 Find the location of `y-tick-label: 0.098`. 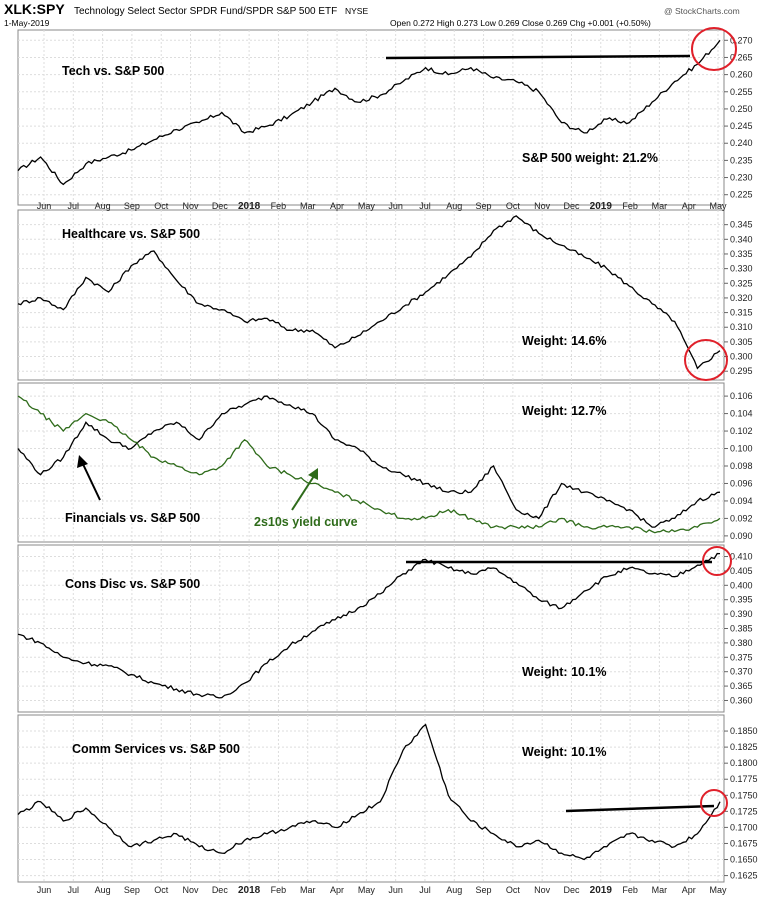

y-tick-label: 0.098 is located at coordinates (741, 466).